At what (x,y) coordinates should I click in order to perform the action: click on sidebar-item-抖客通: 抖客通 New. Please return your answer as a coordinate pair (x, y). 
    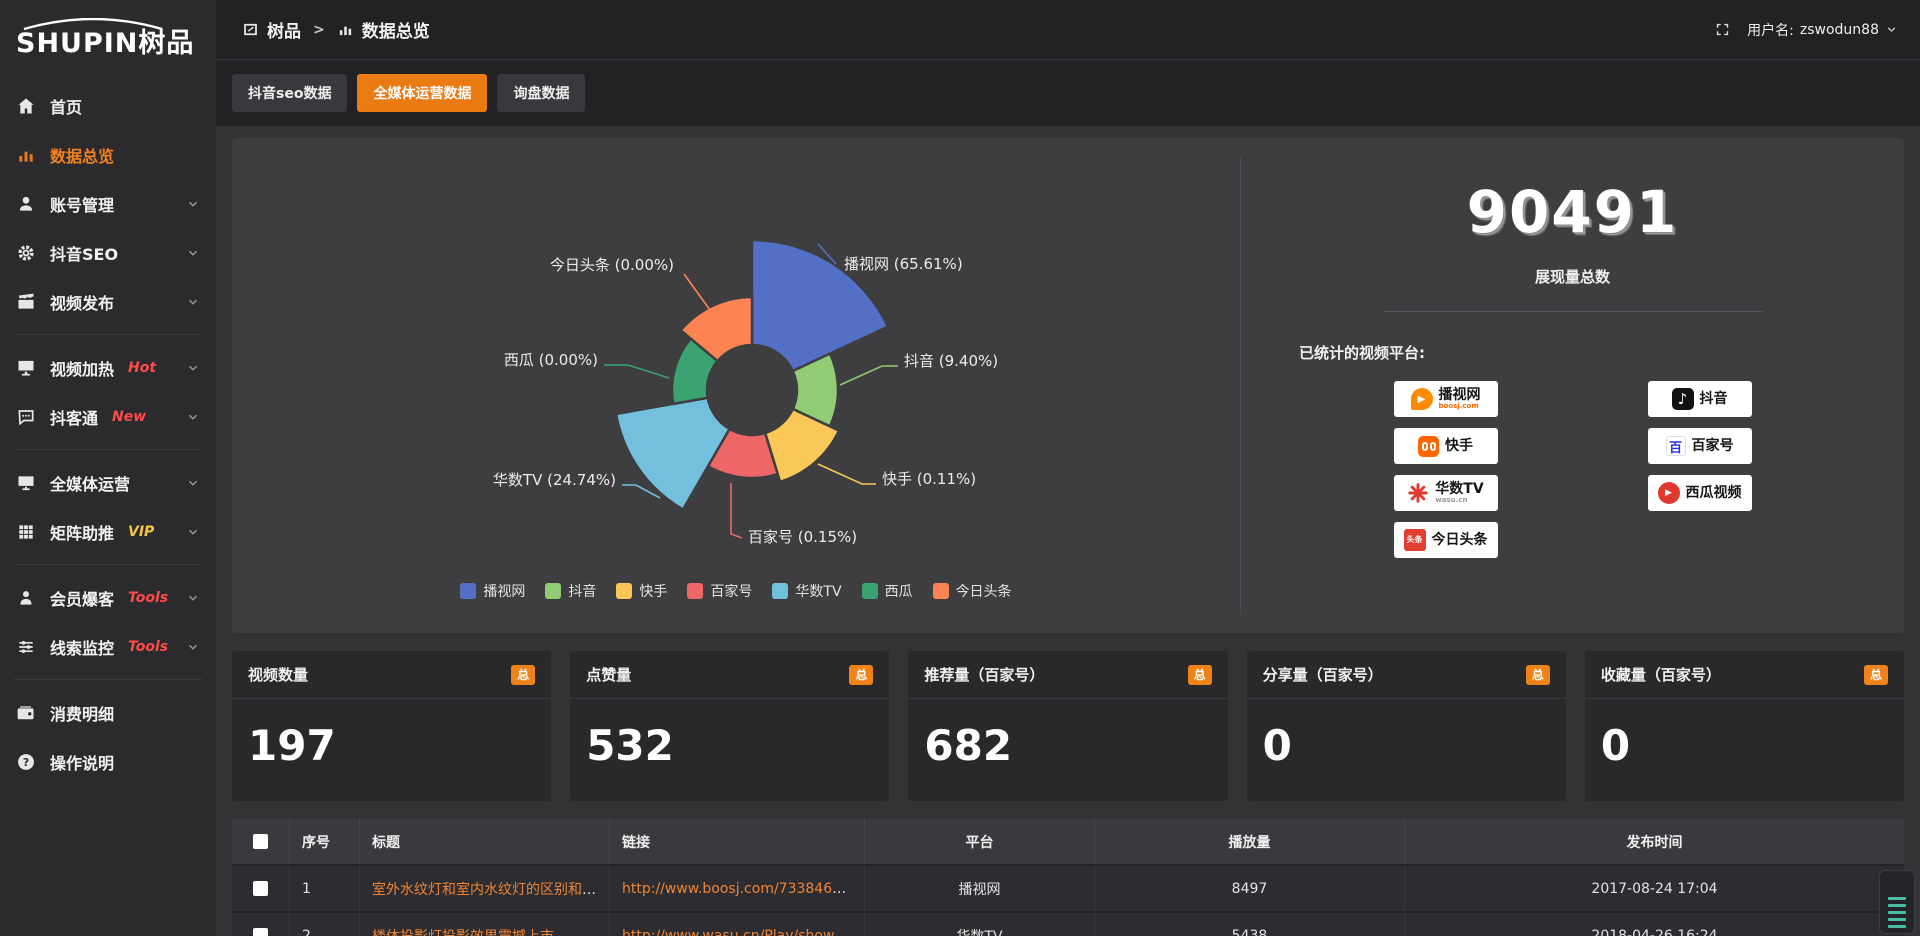
    Looking at the image, I should click on (108, 416).